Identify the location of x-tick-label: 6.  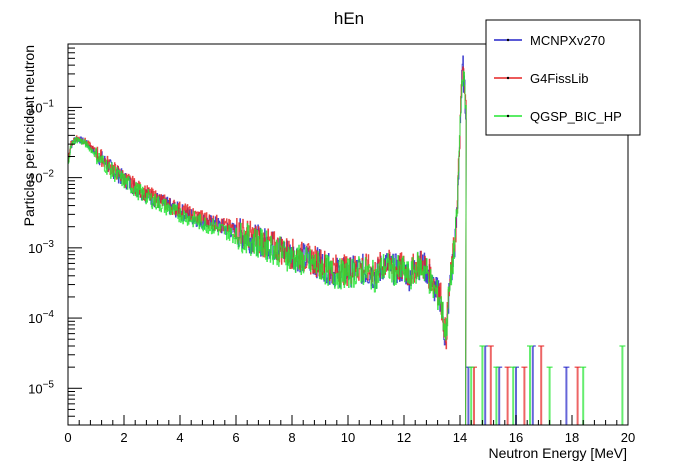
(235, 437).